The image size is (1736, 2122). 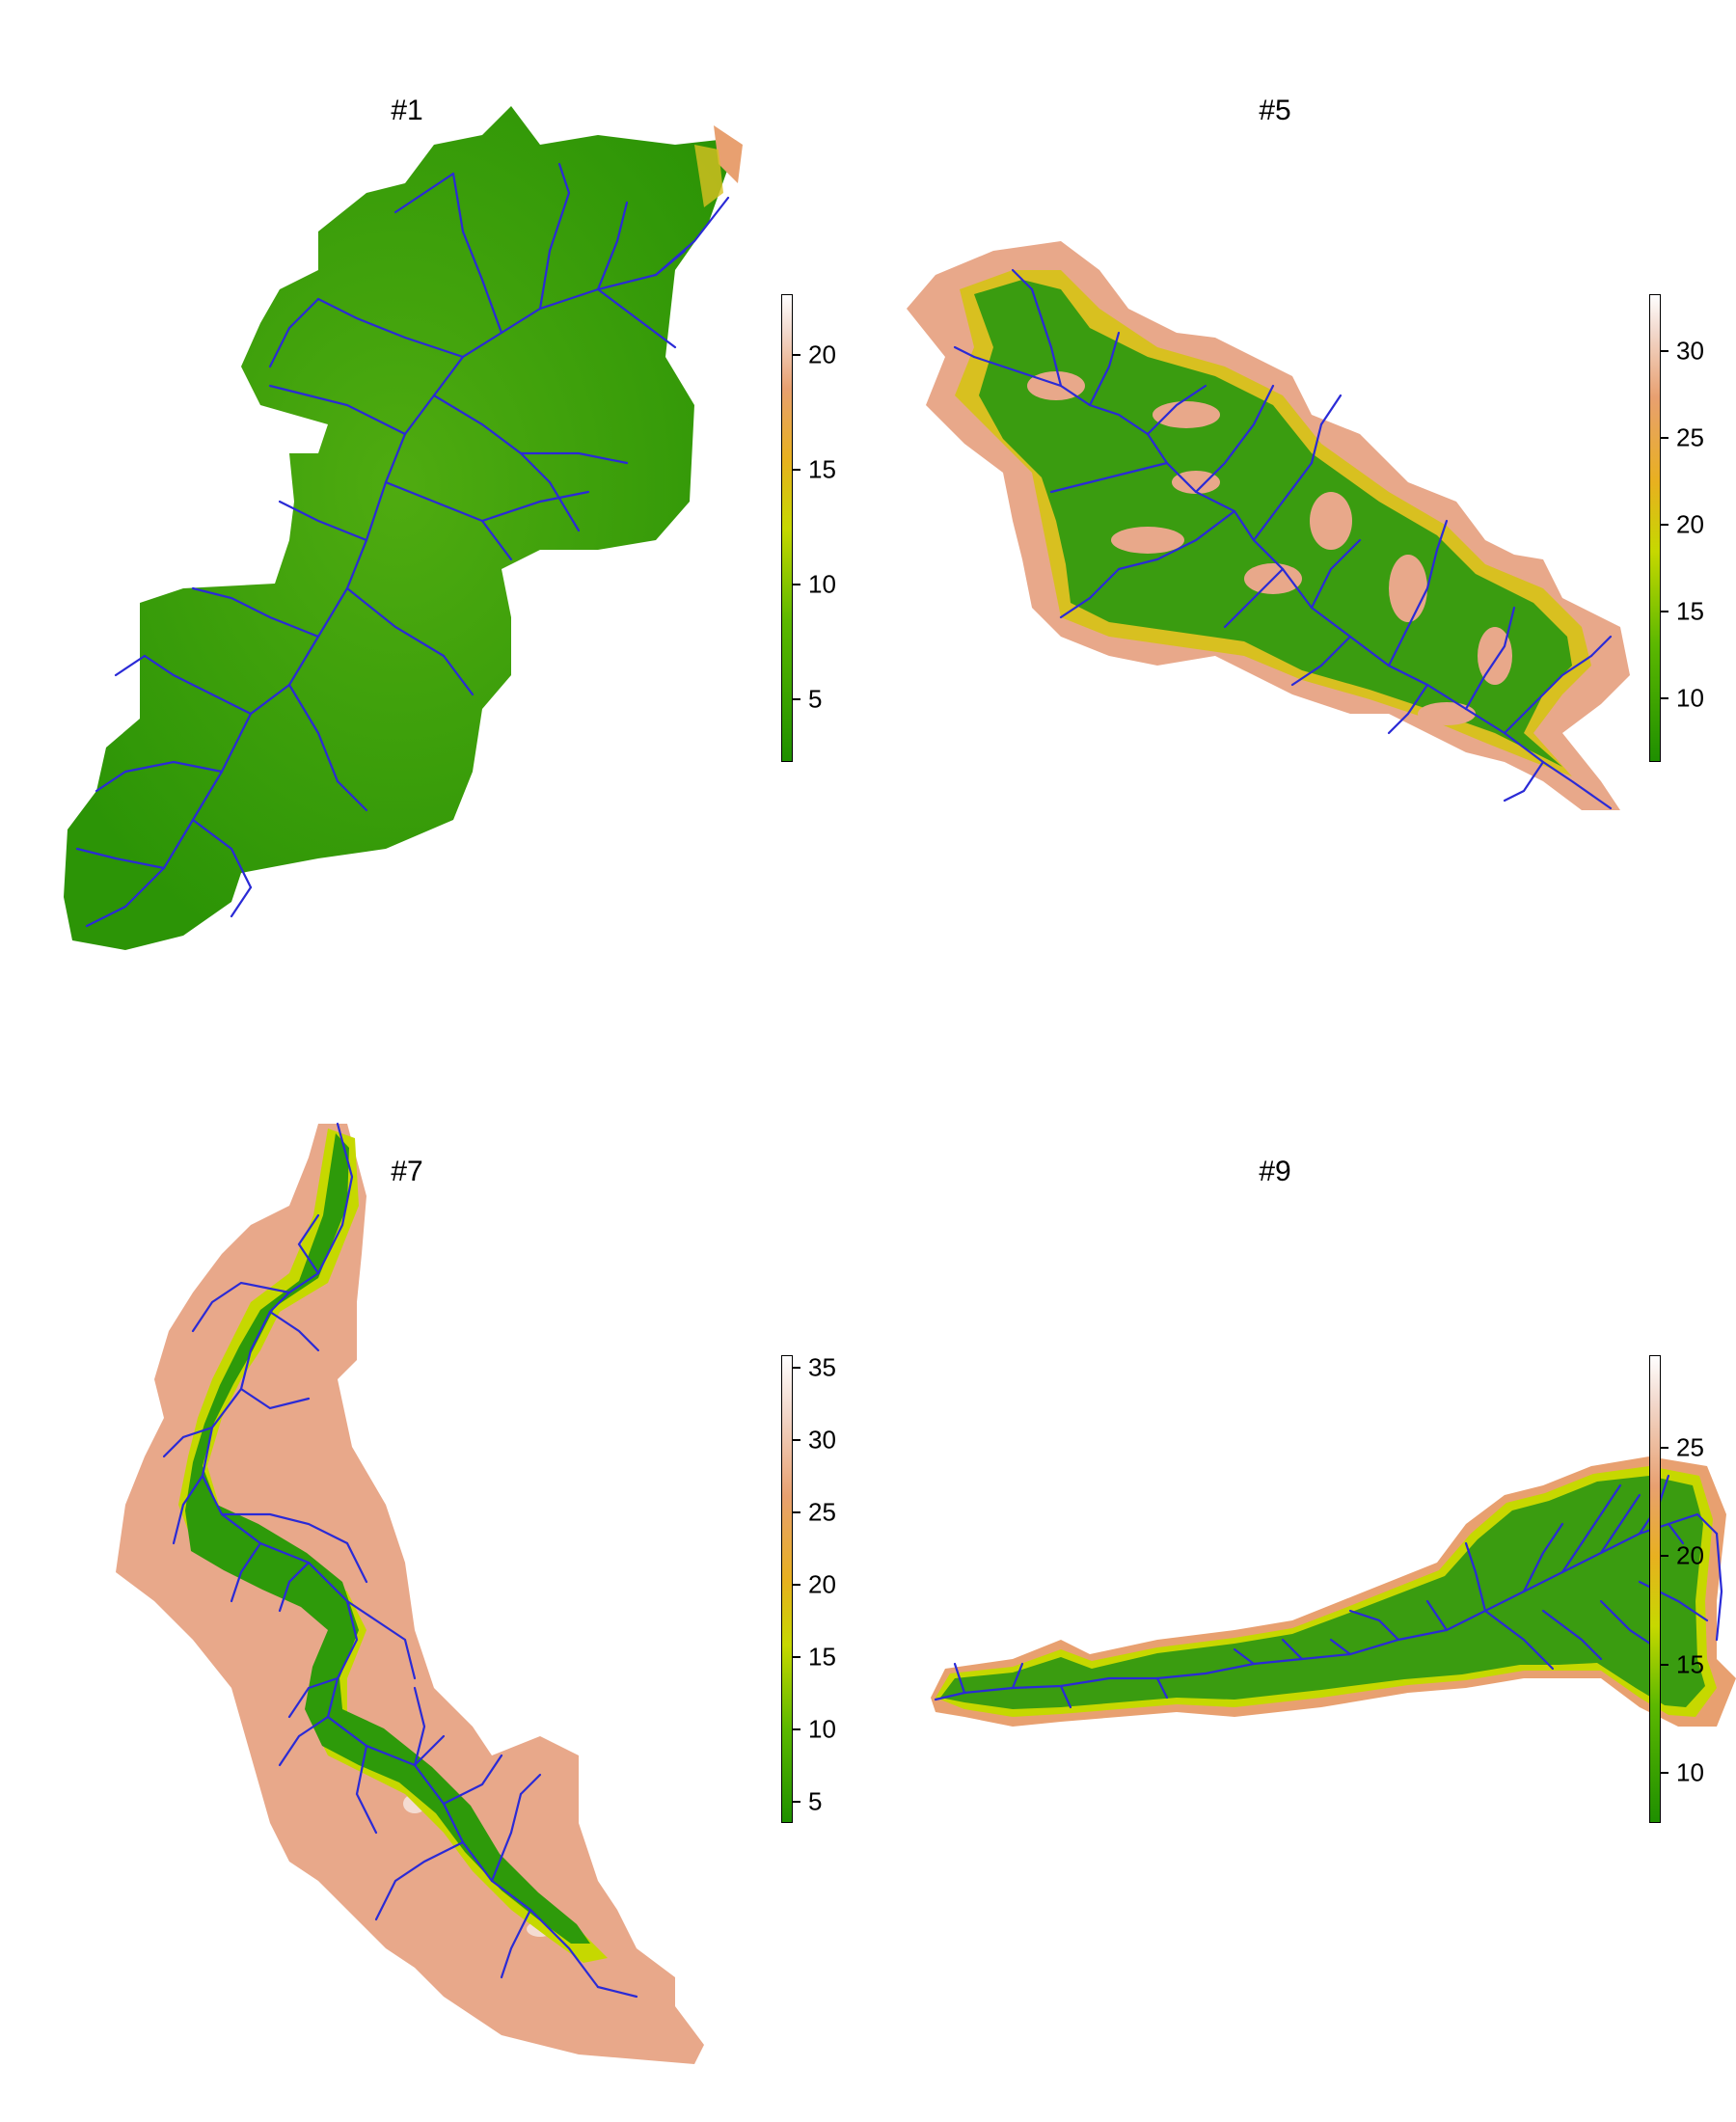 I want to click on color-legend: 20 15 10 5, so click(x=839, y=528).